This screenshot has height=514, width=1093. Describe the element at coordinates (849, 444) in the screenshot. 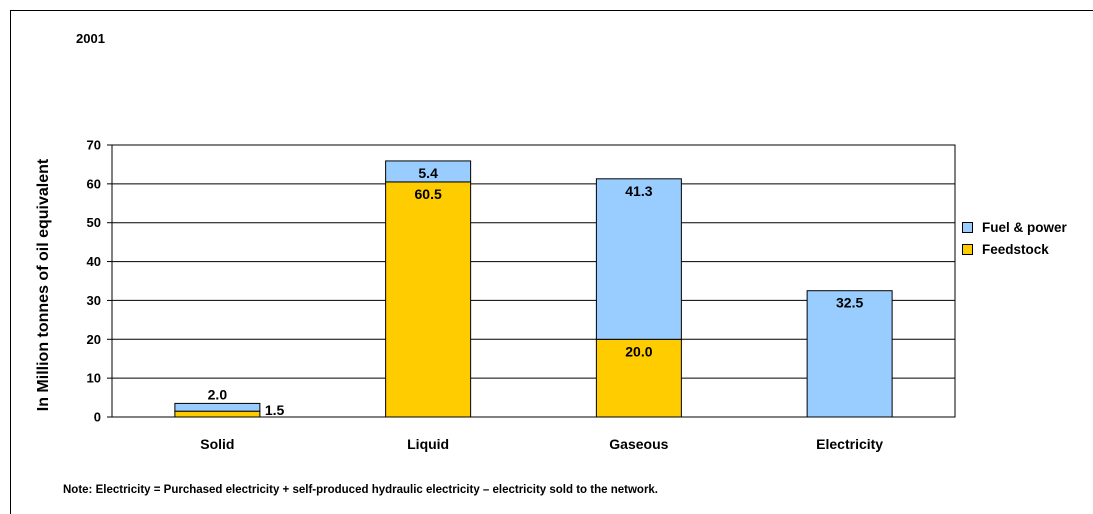

I see `x-tick-label: Electricity` at that location.